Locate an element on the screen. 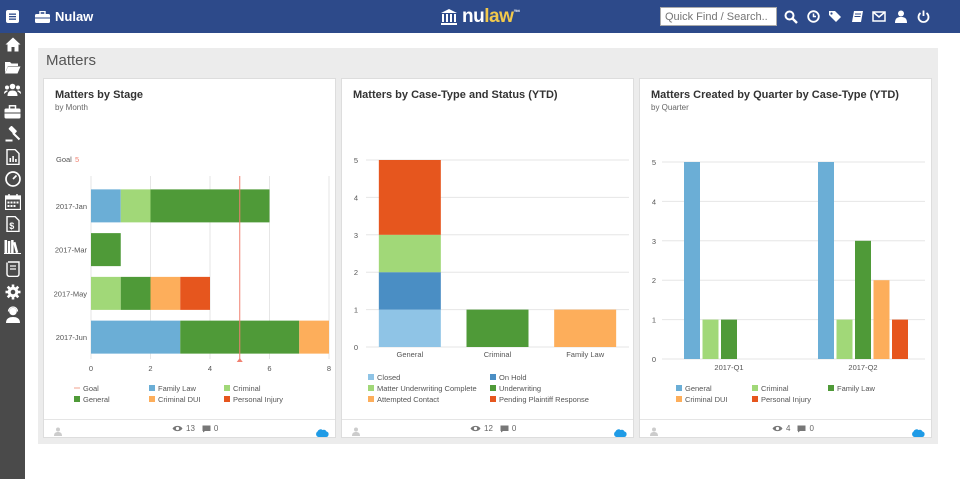  y-tick-label: 4 is located at coordinates (654, 201).